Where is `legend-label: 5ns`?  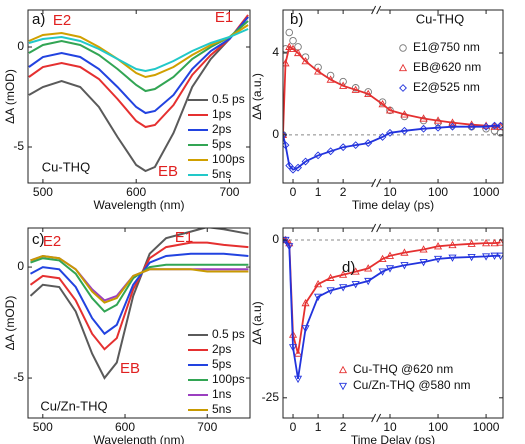
legend-label: 5ns is located at coordinates (221, 174).